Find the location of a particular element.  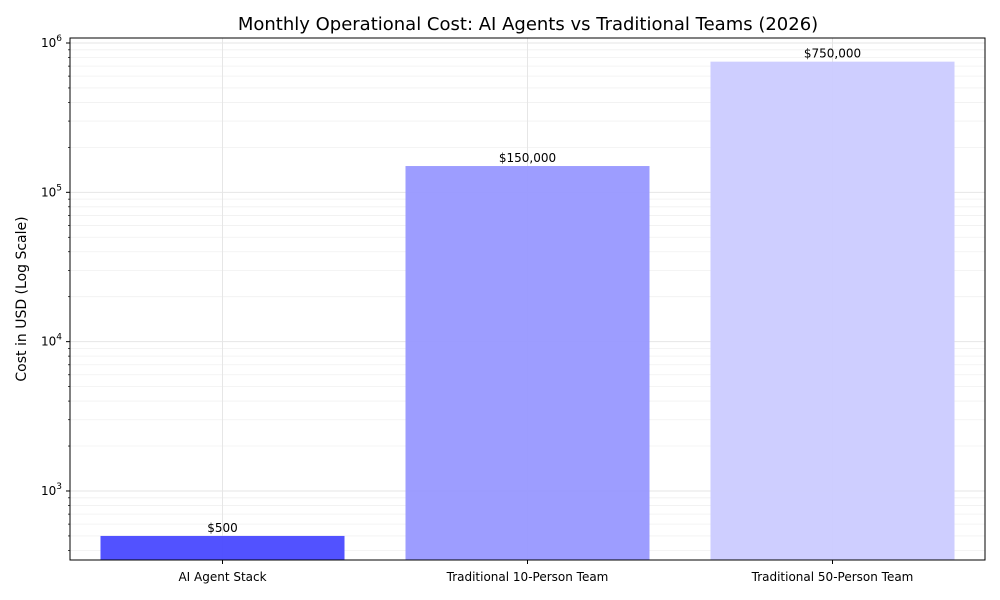

x-tick-label: AI Agent Stack is located at coordinates (222, 577).